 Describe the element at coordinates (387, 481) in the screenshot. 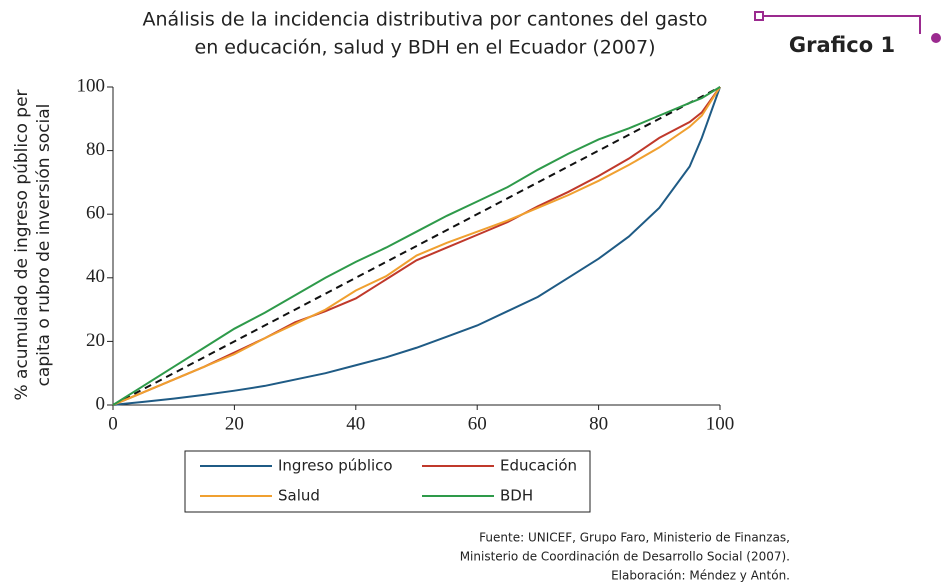

I see `legend-box` at that location.